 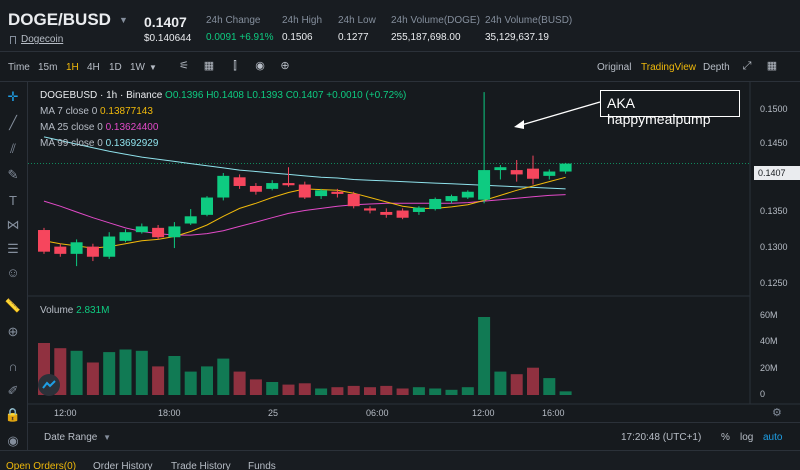 What do you see at coordinates (240, 29) in the screenshot?
I see `stat-24h-change: 24h Change 0.0091 +6.91%` at bounding box center [240, 29].